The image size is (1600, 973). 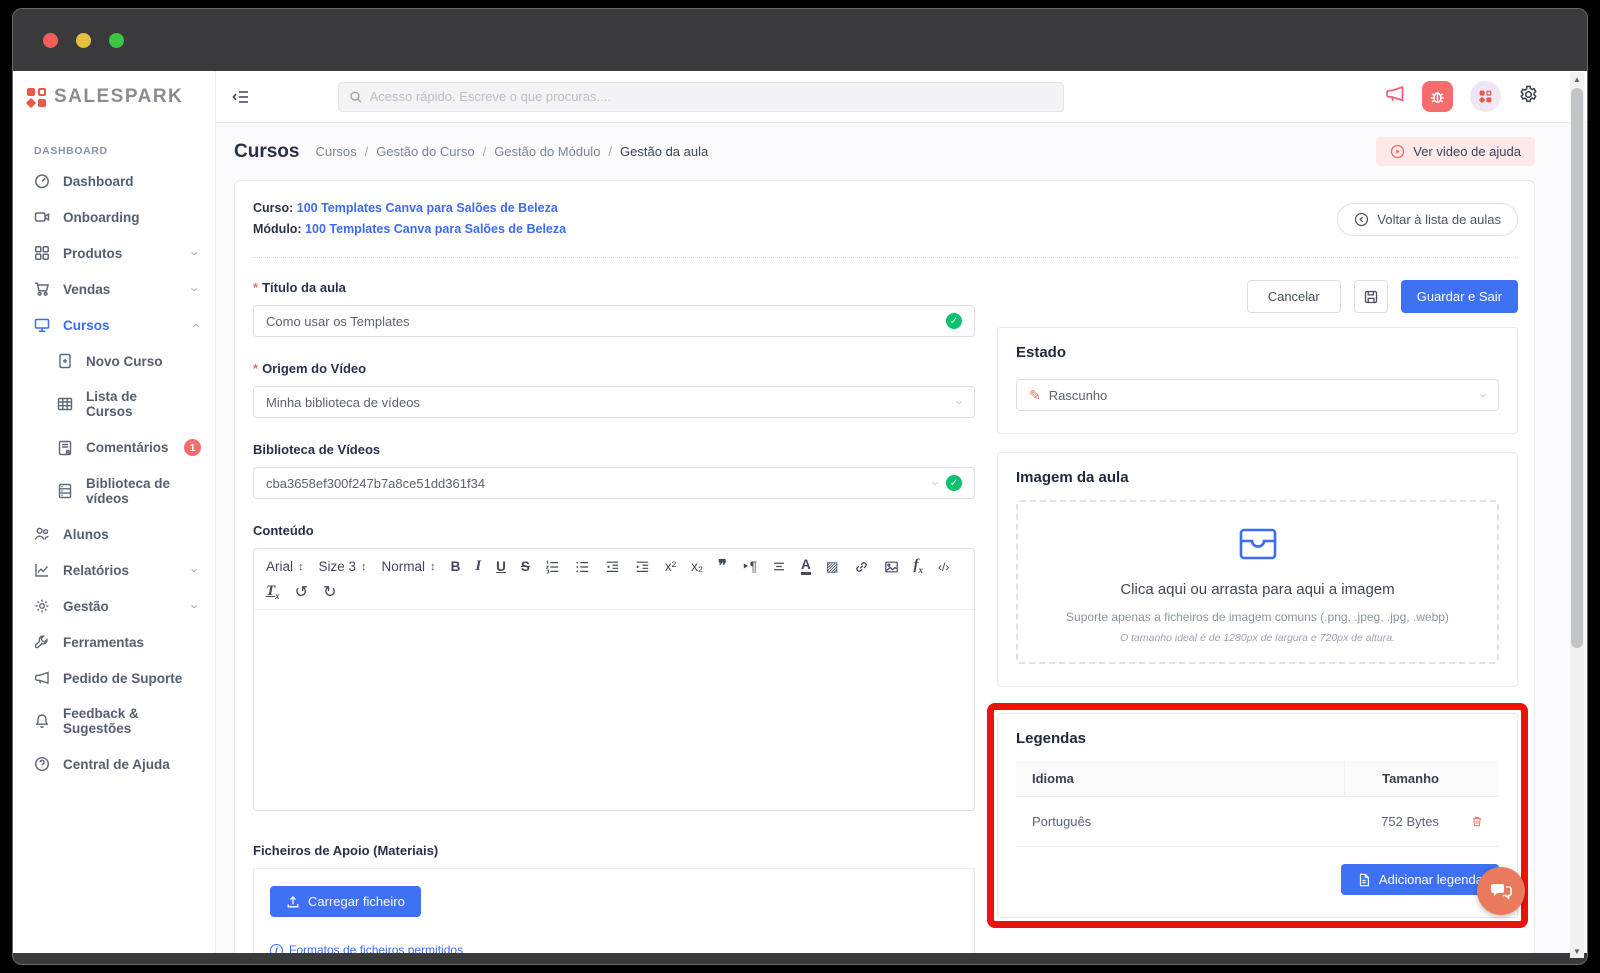 What do you see at coordinates (301, 592) in the screenshot?
I see `undo-button: ↺` at bounding box center [301, 592].